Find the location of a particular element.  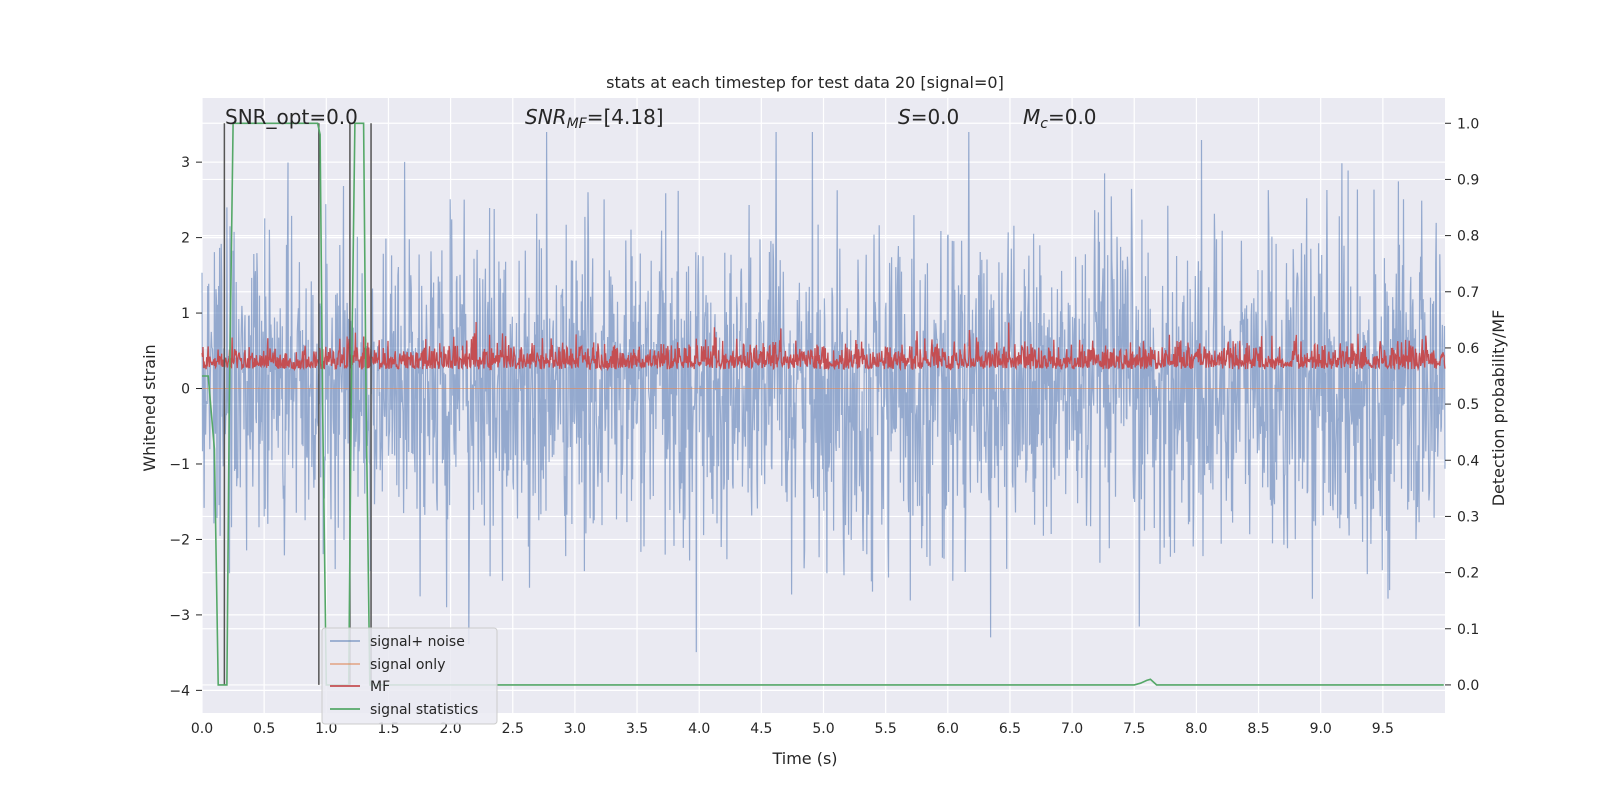

y2-tick-label: 0.3 is located at coordinates (1468, 517).